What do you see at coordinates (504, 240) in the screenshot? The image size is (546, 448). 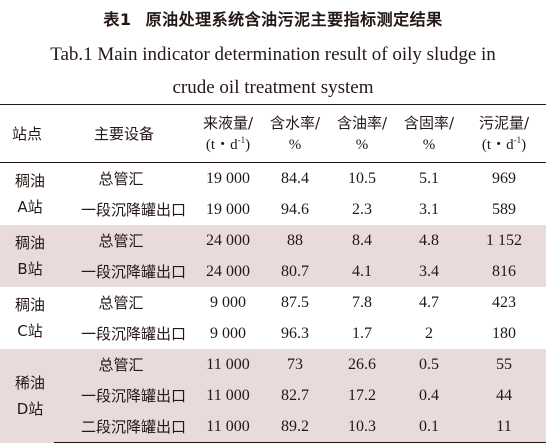 I see `sludge-cell: 1 152` at bounding box center [504, 240].